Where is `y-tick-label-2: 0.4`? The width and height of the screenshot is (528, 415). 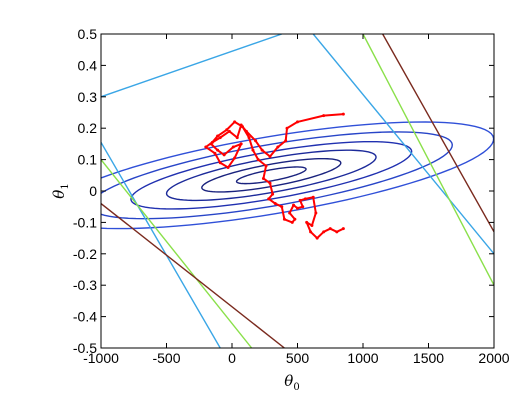 y-tick-label-2: 0.4 is located at coordinates (88, 65).